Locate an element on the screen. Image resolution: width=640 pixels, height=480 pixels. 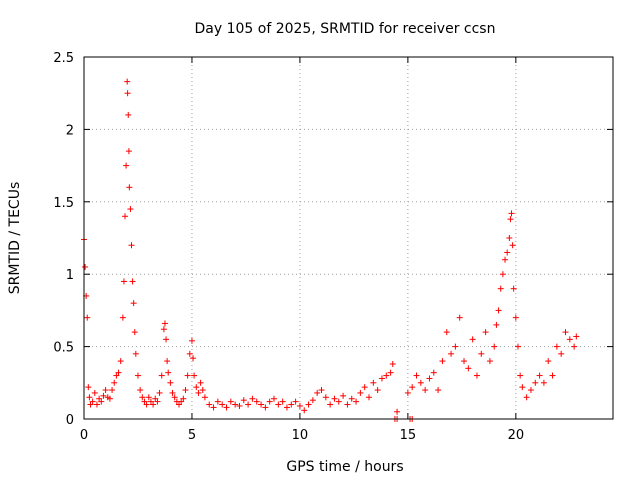
x-tick-label: 15 is located at coordinates (408, 435).